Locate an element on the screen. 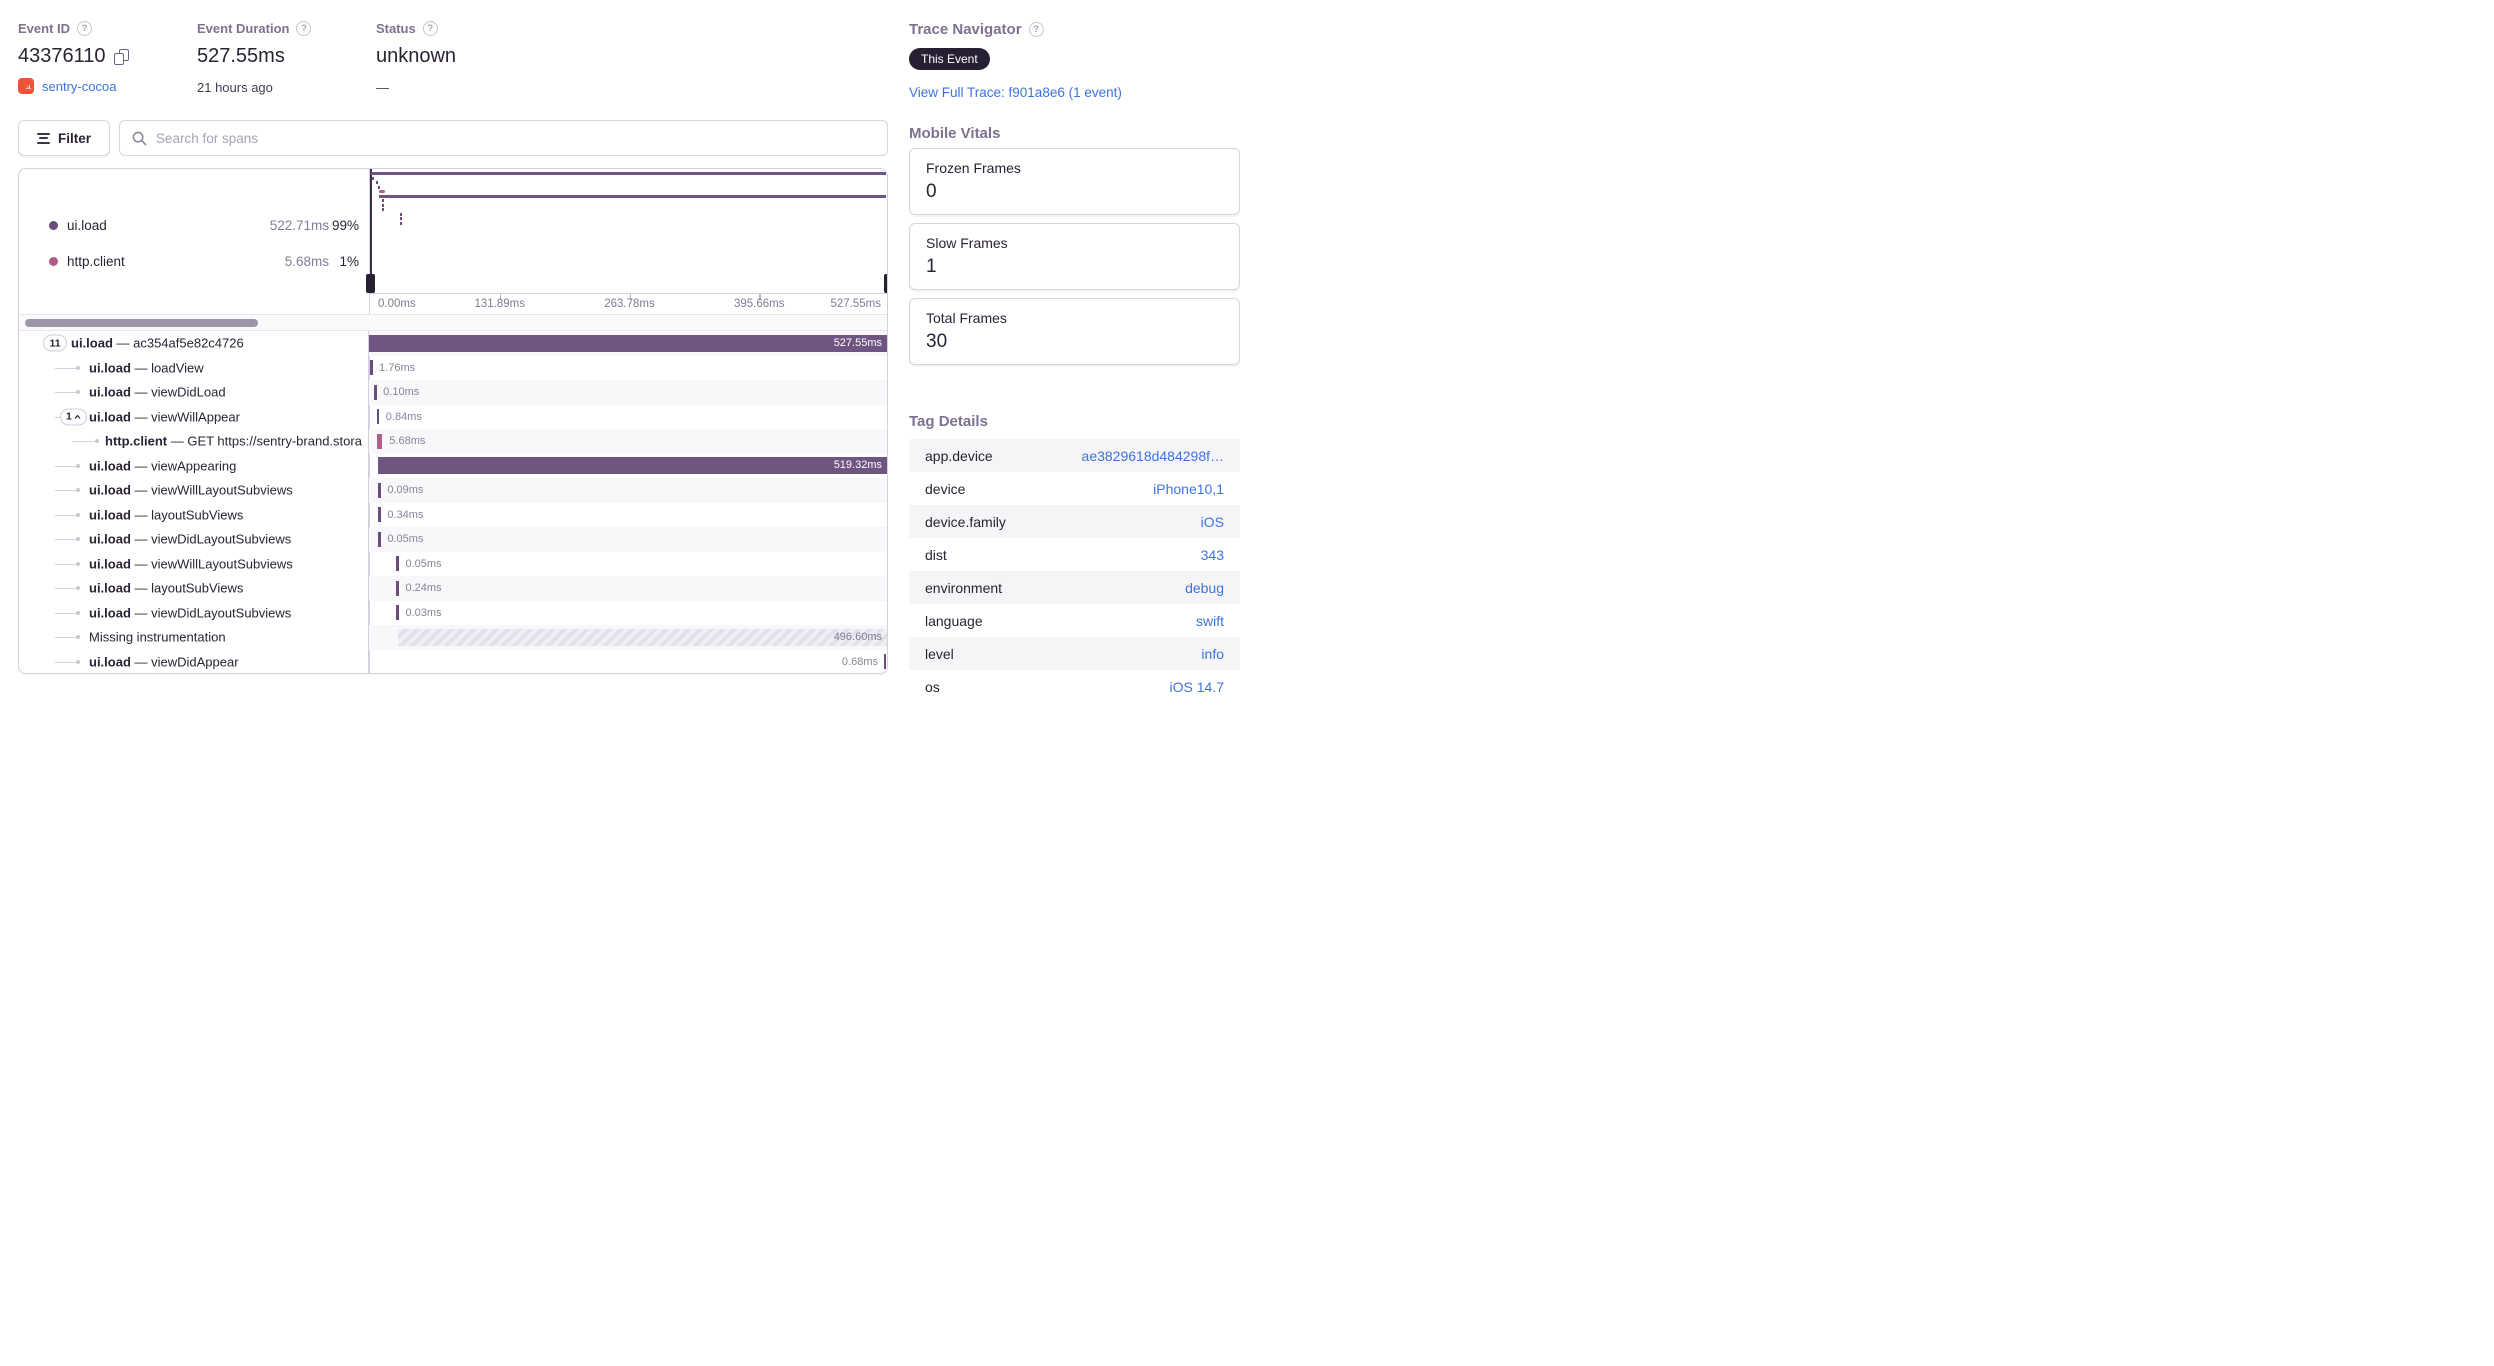 The height and width of the screenshot is (1366, 2494). span-row: ui.load — viewWillLayoutSubviews 0.05ms is located at coordinates (453, 564).